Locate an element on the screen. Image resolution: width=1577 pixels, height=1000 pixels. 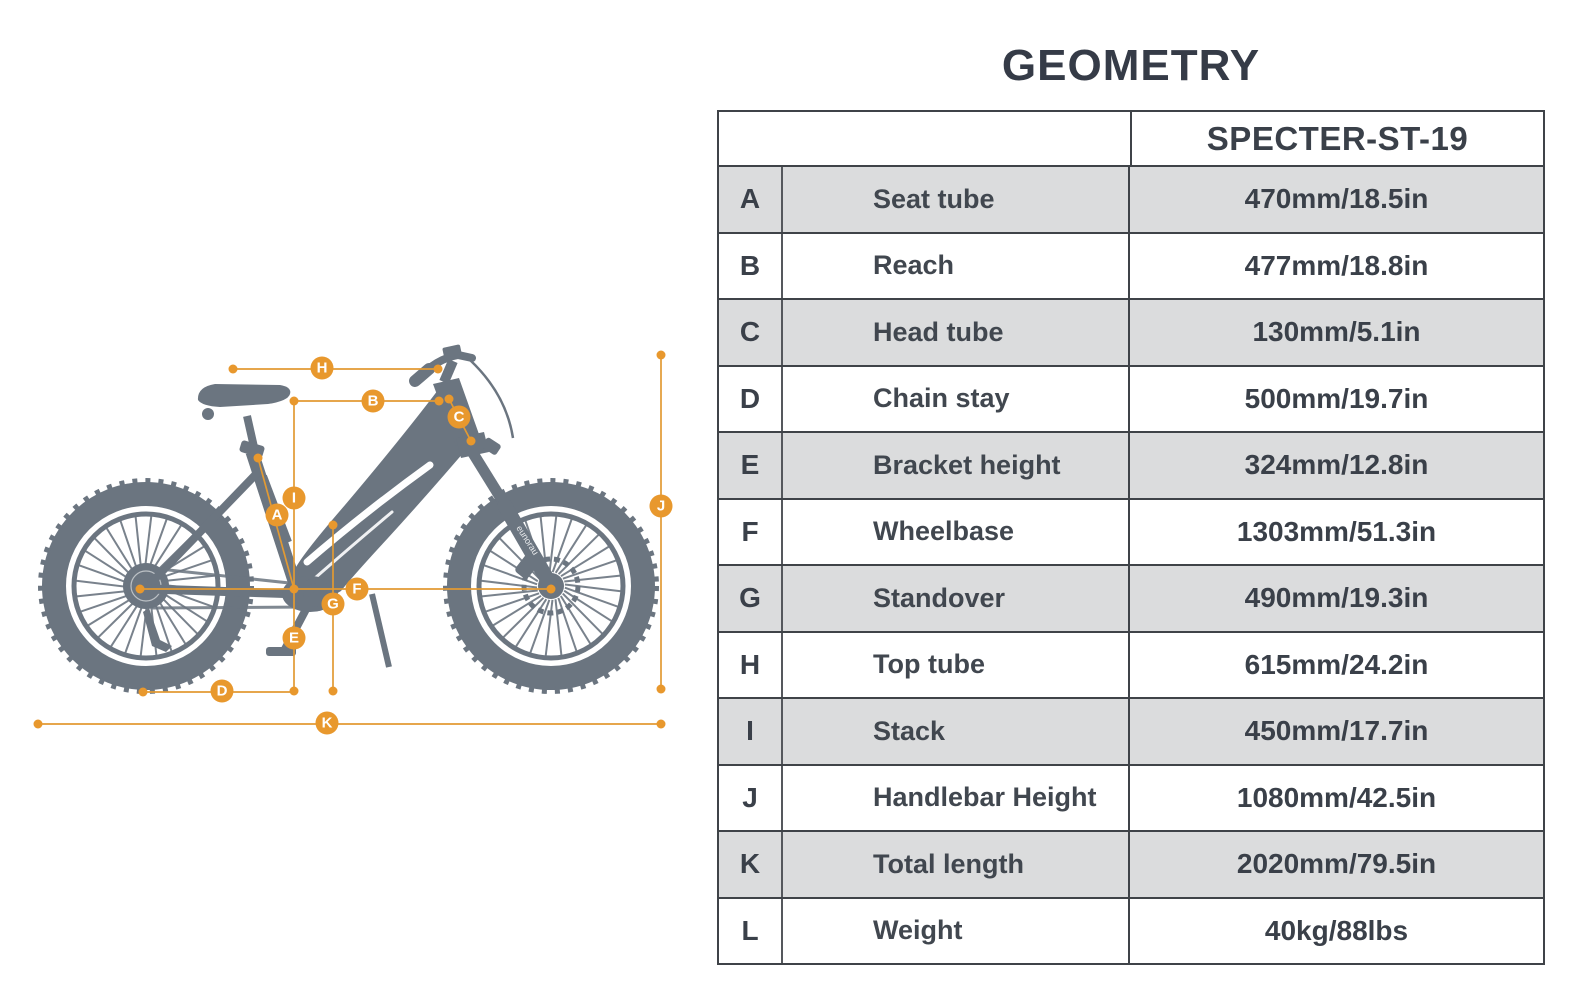
rear-derailleur is located at coordinates (157, 630).